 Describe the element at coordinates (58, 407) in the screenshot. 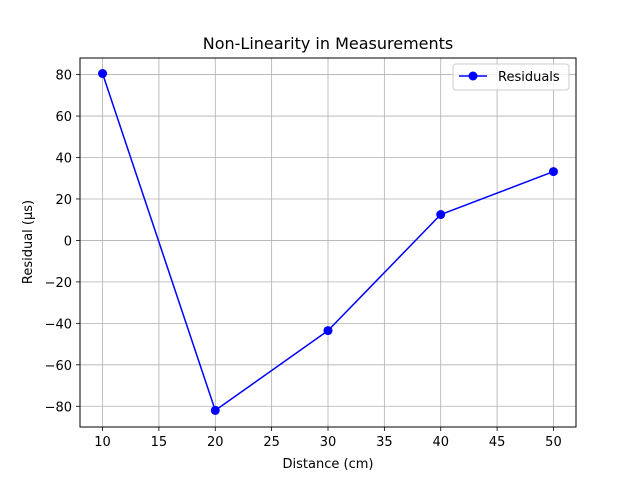

I see `y-tick-label: −80` at that location.